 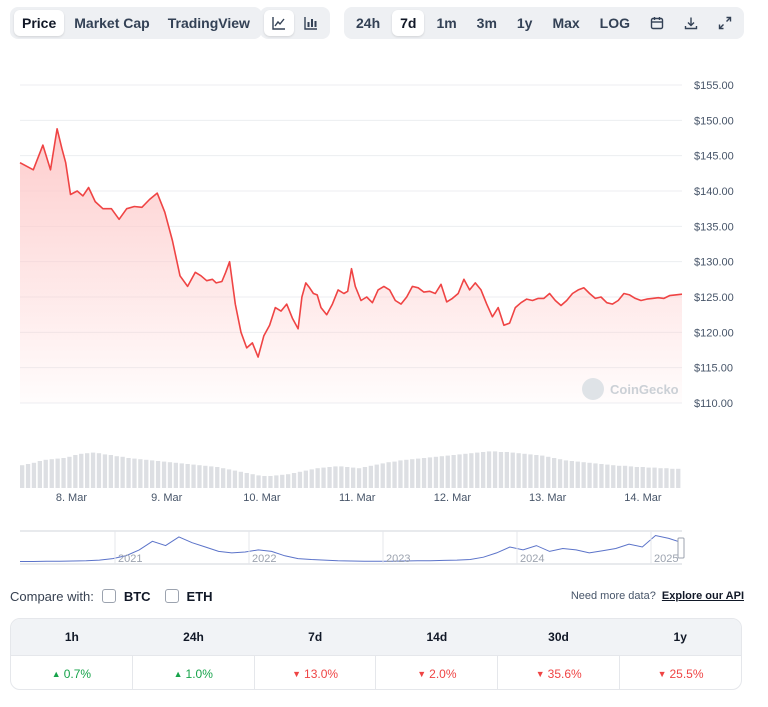 I want to click on range-1m: 1m, so click(x=446, y=23).